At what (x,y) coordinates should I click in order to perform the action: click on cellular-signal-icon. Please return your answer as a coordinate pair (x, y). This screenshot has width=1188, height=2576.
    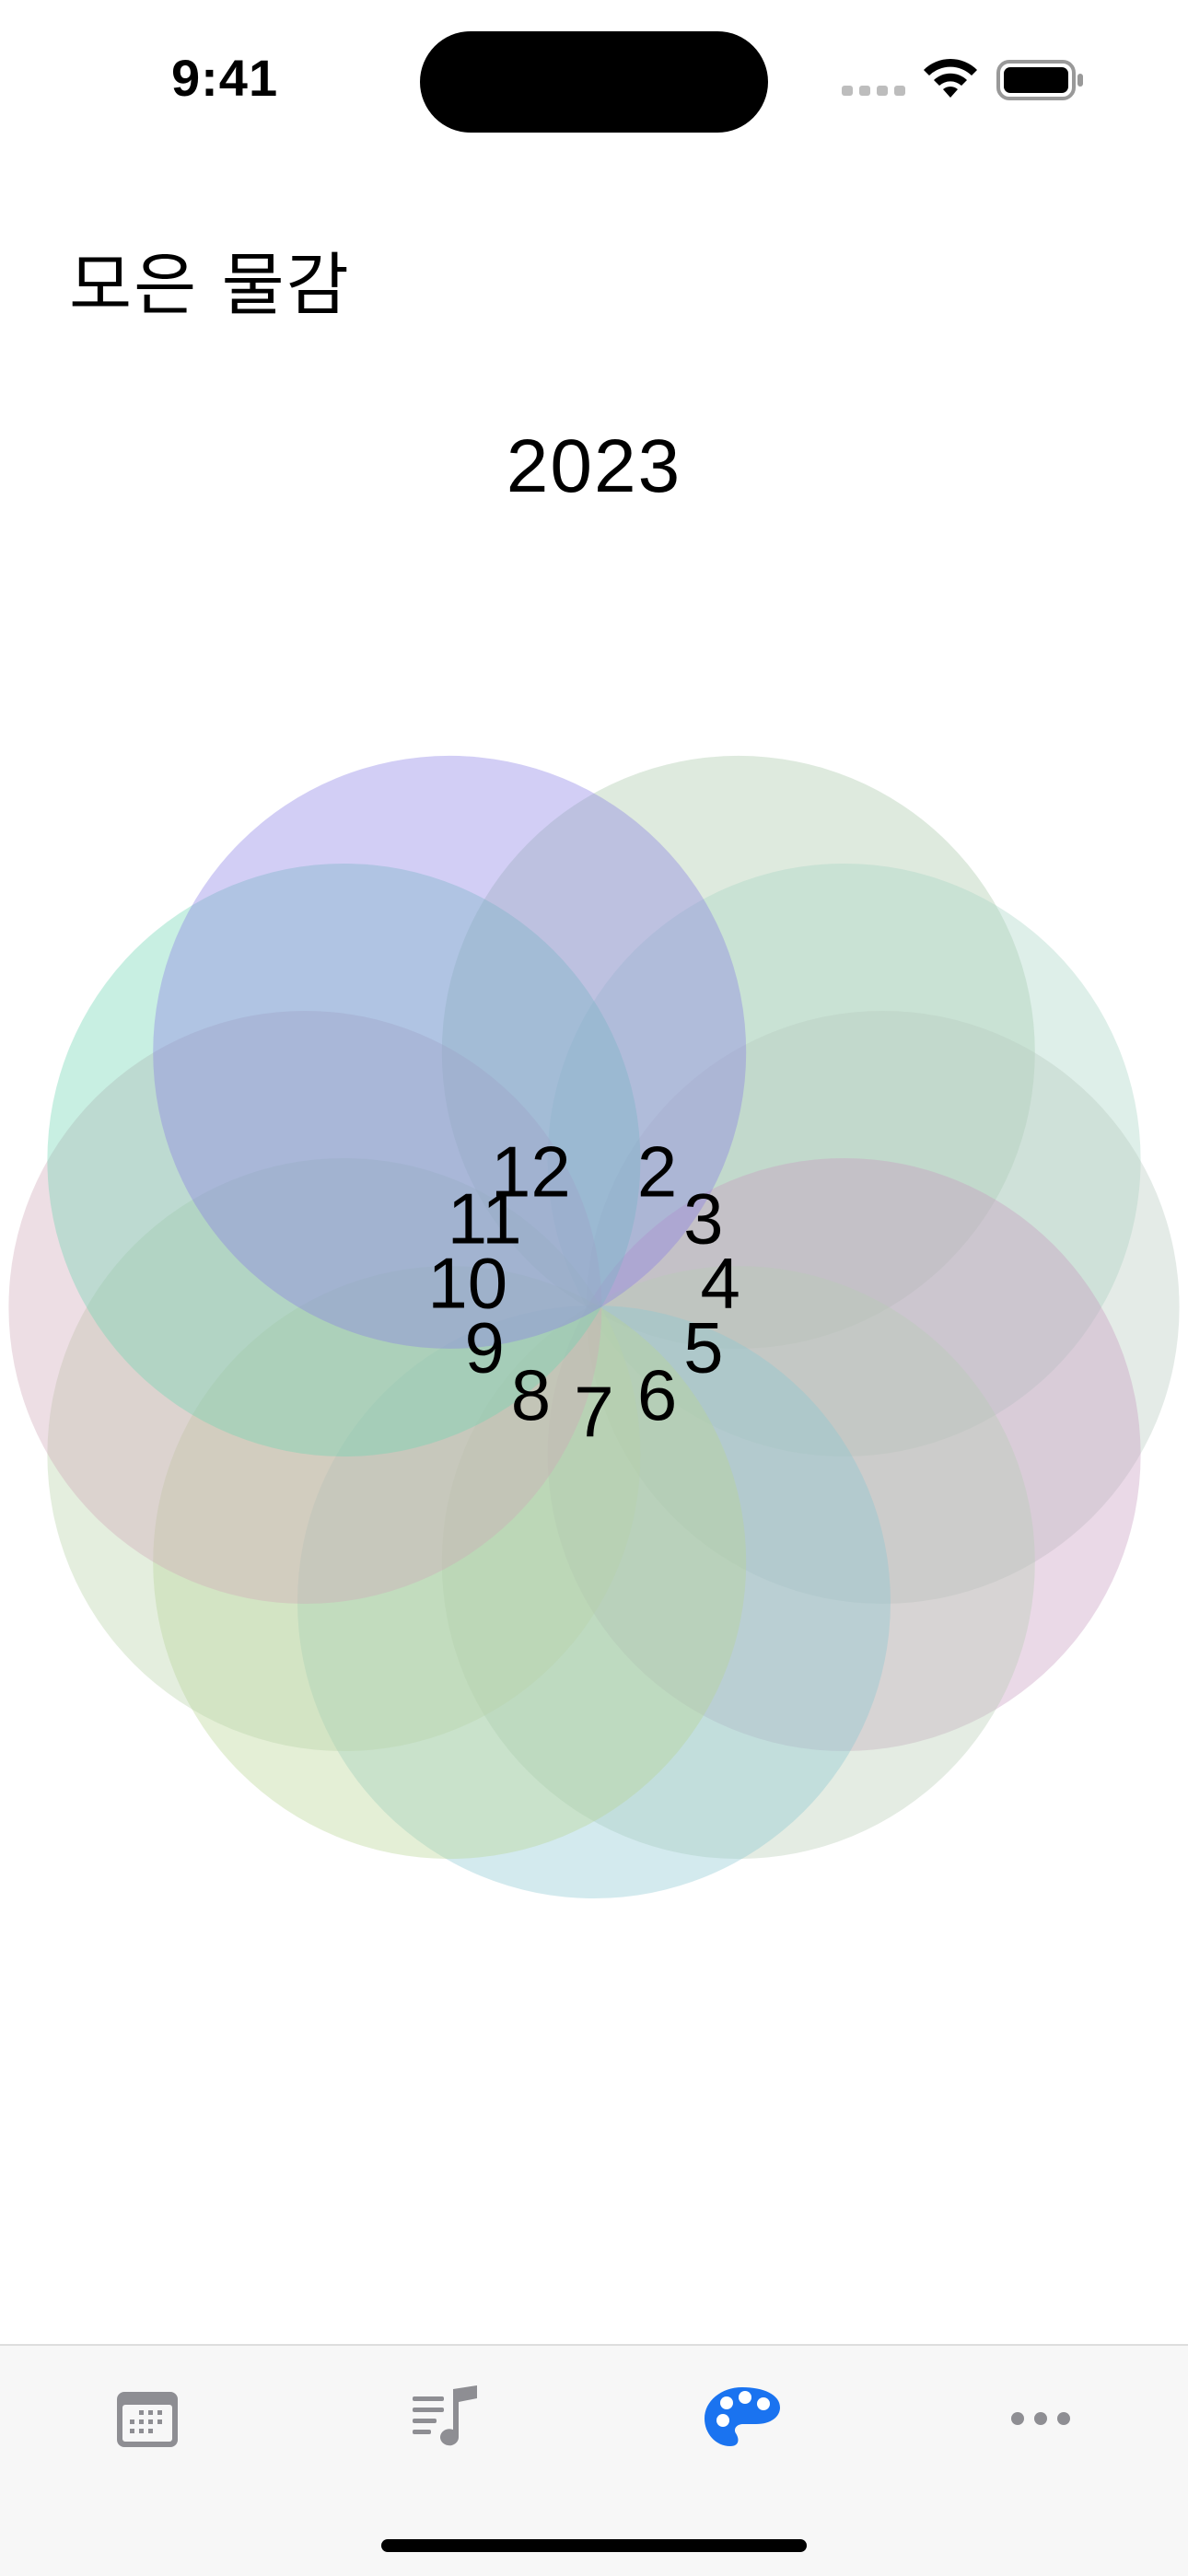
    Looking at the image, I should click on (874, 88).